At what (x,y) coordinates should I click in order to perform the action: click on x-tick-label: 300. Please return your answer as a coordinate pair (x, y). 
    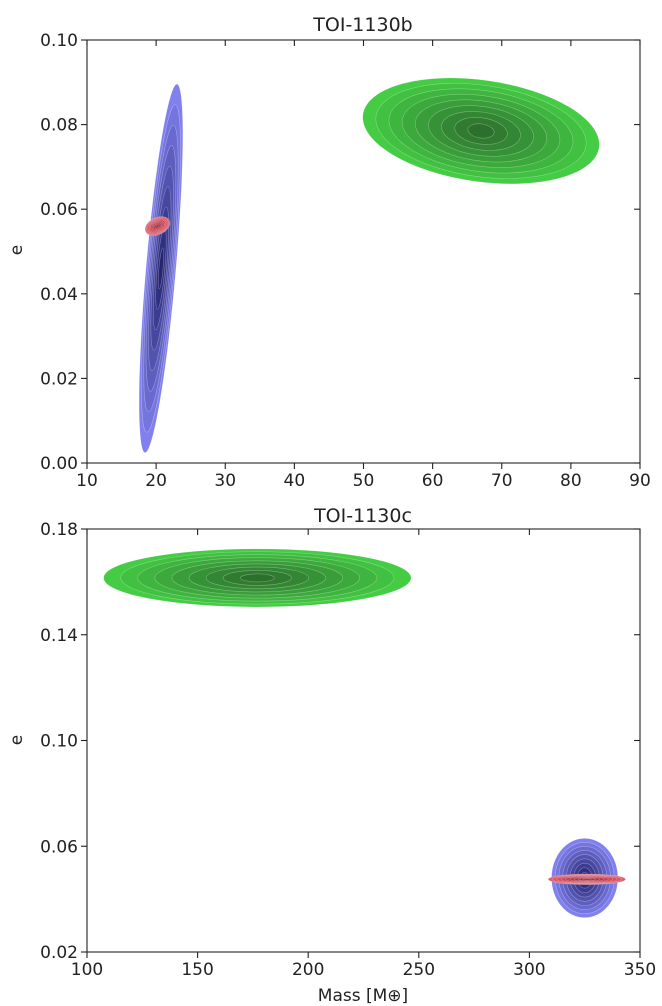
    Looking at the image, I should click on (529, 970).